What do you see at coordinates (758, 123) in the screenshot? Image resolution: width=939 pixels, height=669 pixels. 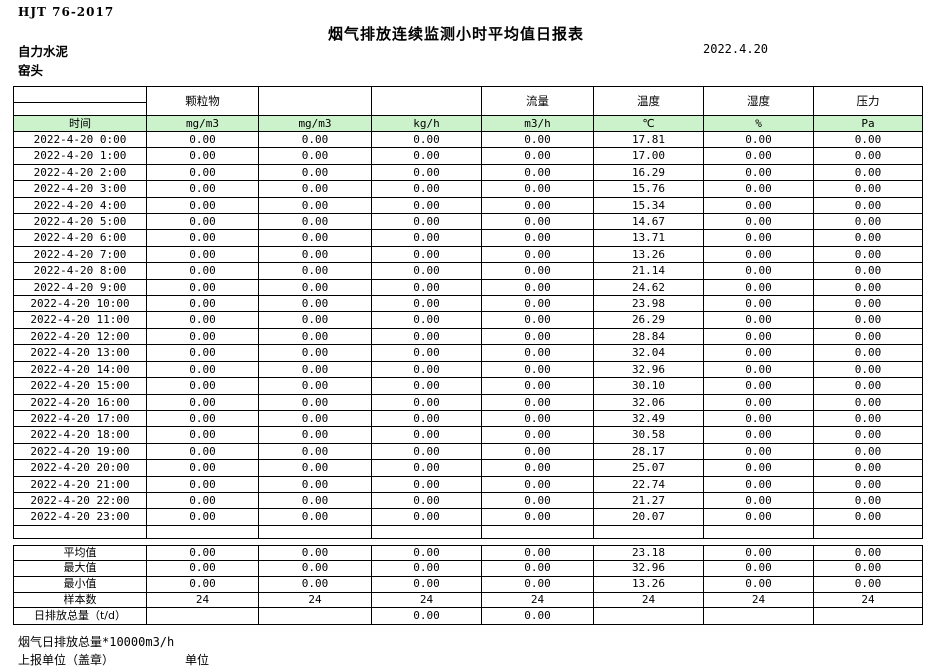 I see `unit-header-percent: %` at bounding box center [758, 123].